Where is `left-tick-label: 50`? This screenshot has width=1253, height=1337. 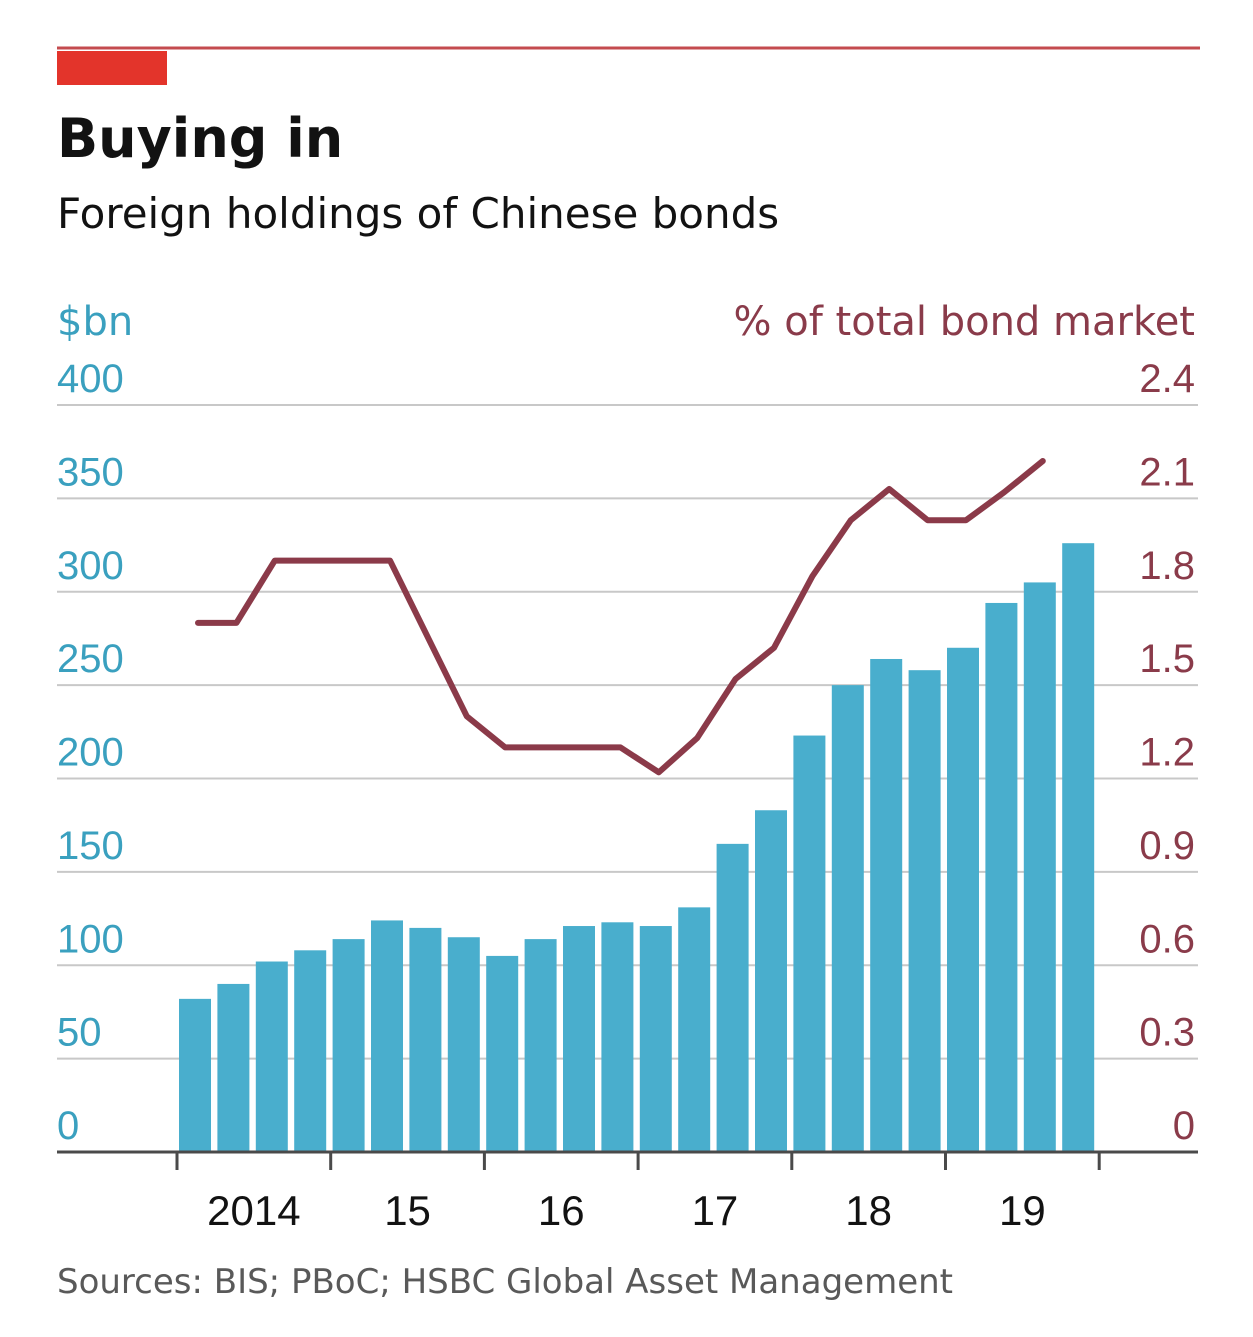
left-tick-label: 50 is located at coordinates (79, 1033).